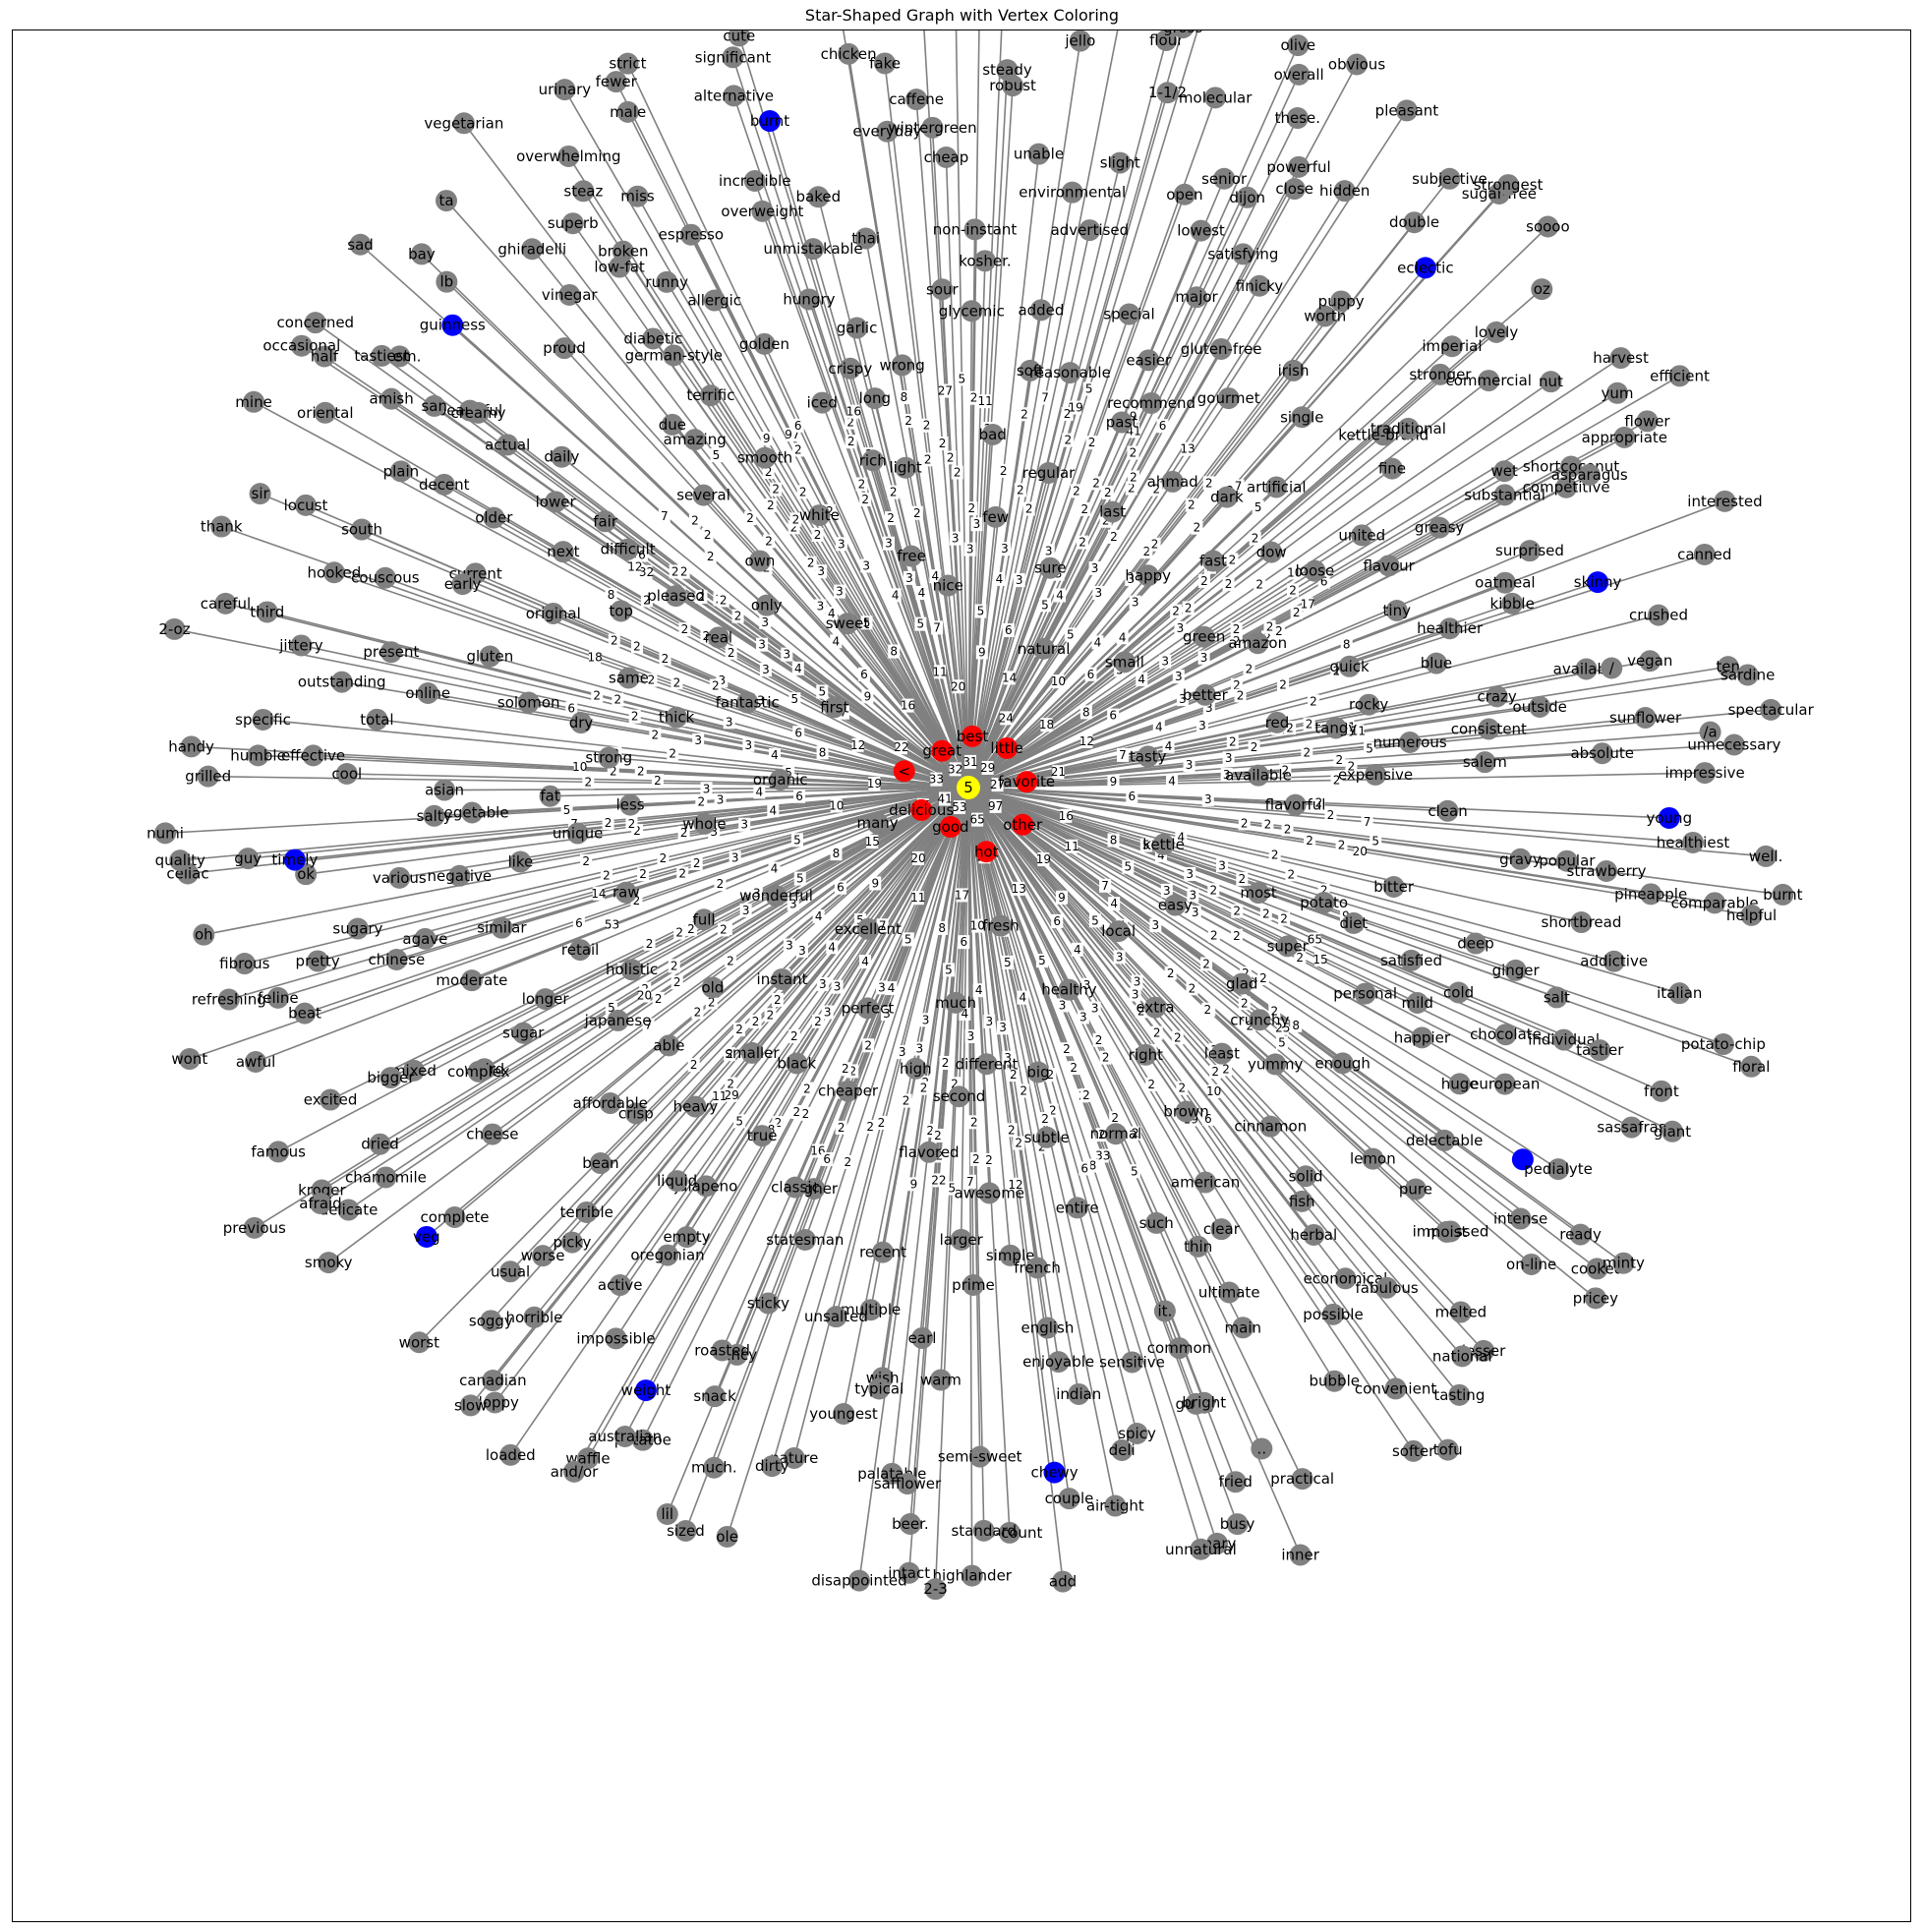  What do you see at coordinates (766, 439) in the screenshot?
I see `edge-label: 9` at bounding box center [766, 439].